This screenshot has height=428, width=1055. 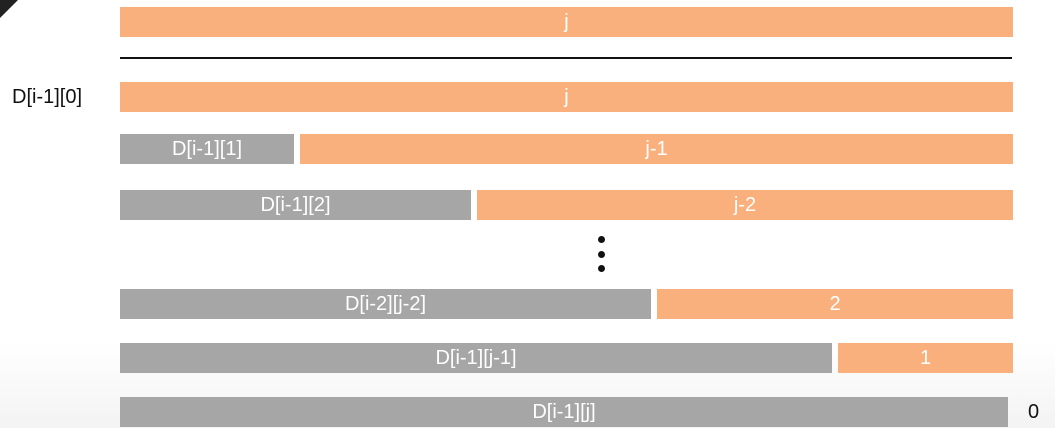 I want to click on row-1-gray-bar: D[i-1][1], so click(x=207, y=149).